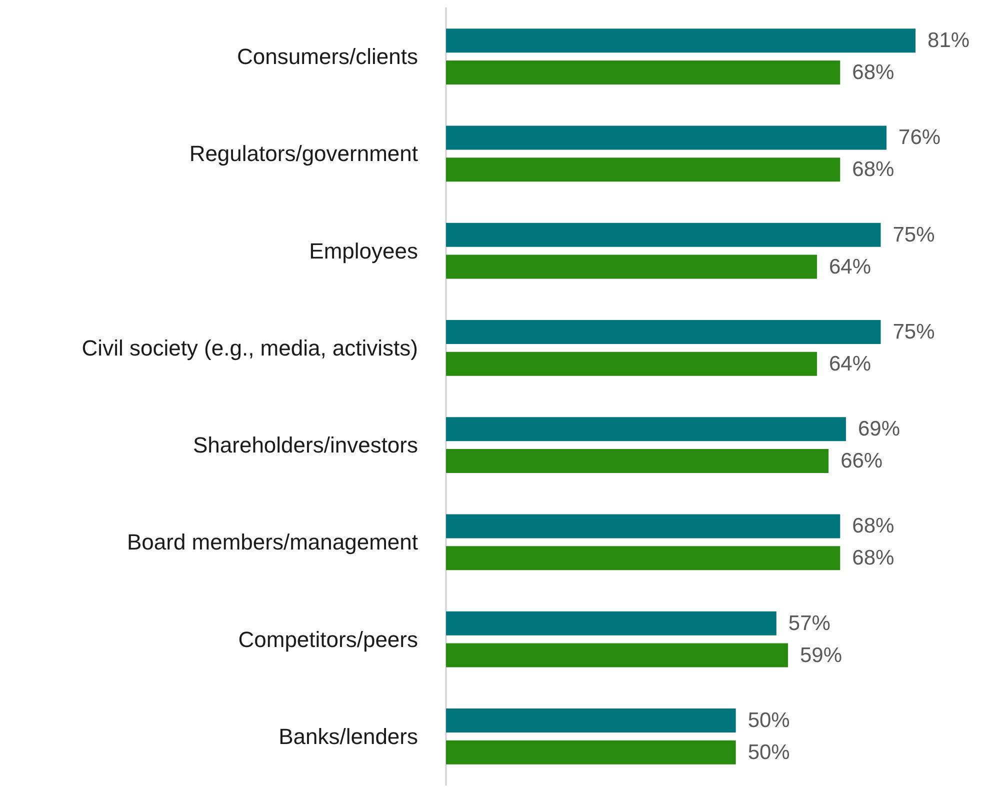 This screenshot has width=985, height=787. What do you see at coordinates (861, 461) in the screenshot?
I see `data-label: 66%` at bounding box center [861, 461].